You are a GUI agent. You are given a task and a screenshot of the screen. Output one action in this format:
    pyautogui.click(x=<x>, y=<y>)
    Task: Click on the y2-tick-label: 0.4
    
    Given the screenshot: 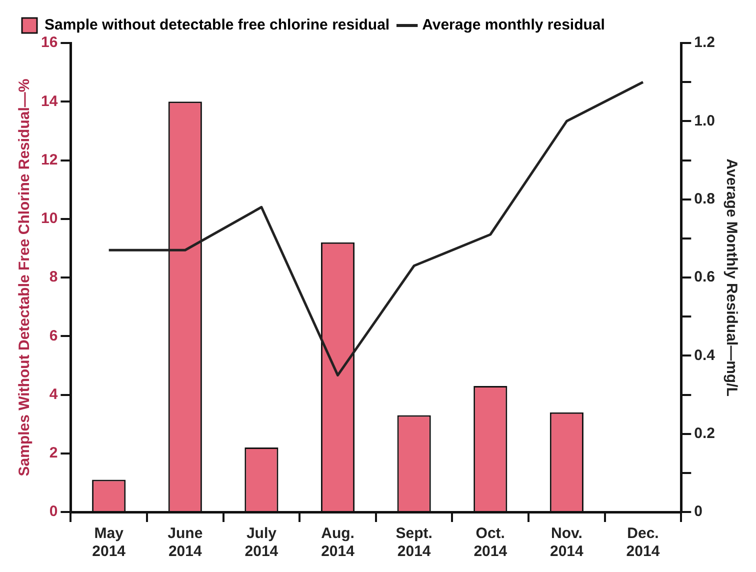 What is the action you would take?
    pyautogui.click(x=705, y=355)
    